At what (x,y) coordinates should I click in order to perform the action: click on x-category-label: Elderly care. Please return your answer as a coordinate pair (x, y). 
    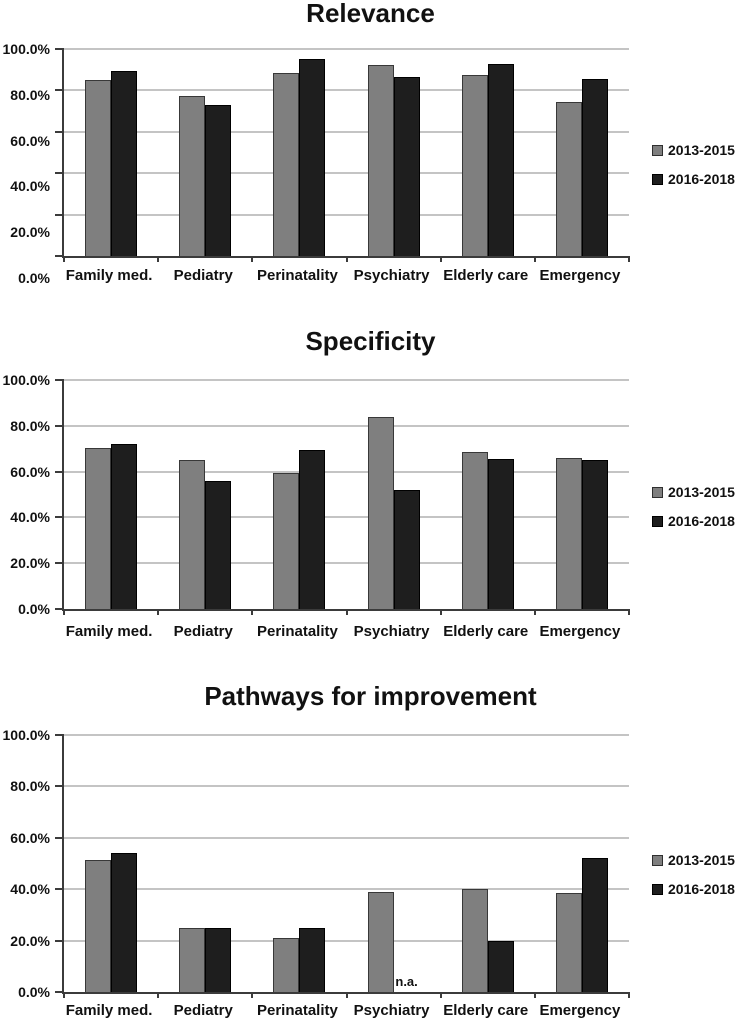
    Looking at the image, I should click on (486, 631).